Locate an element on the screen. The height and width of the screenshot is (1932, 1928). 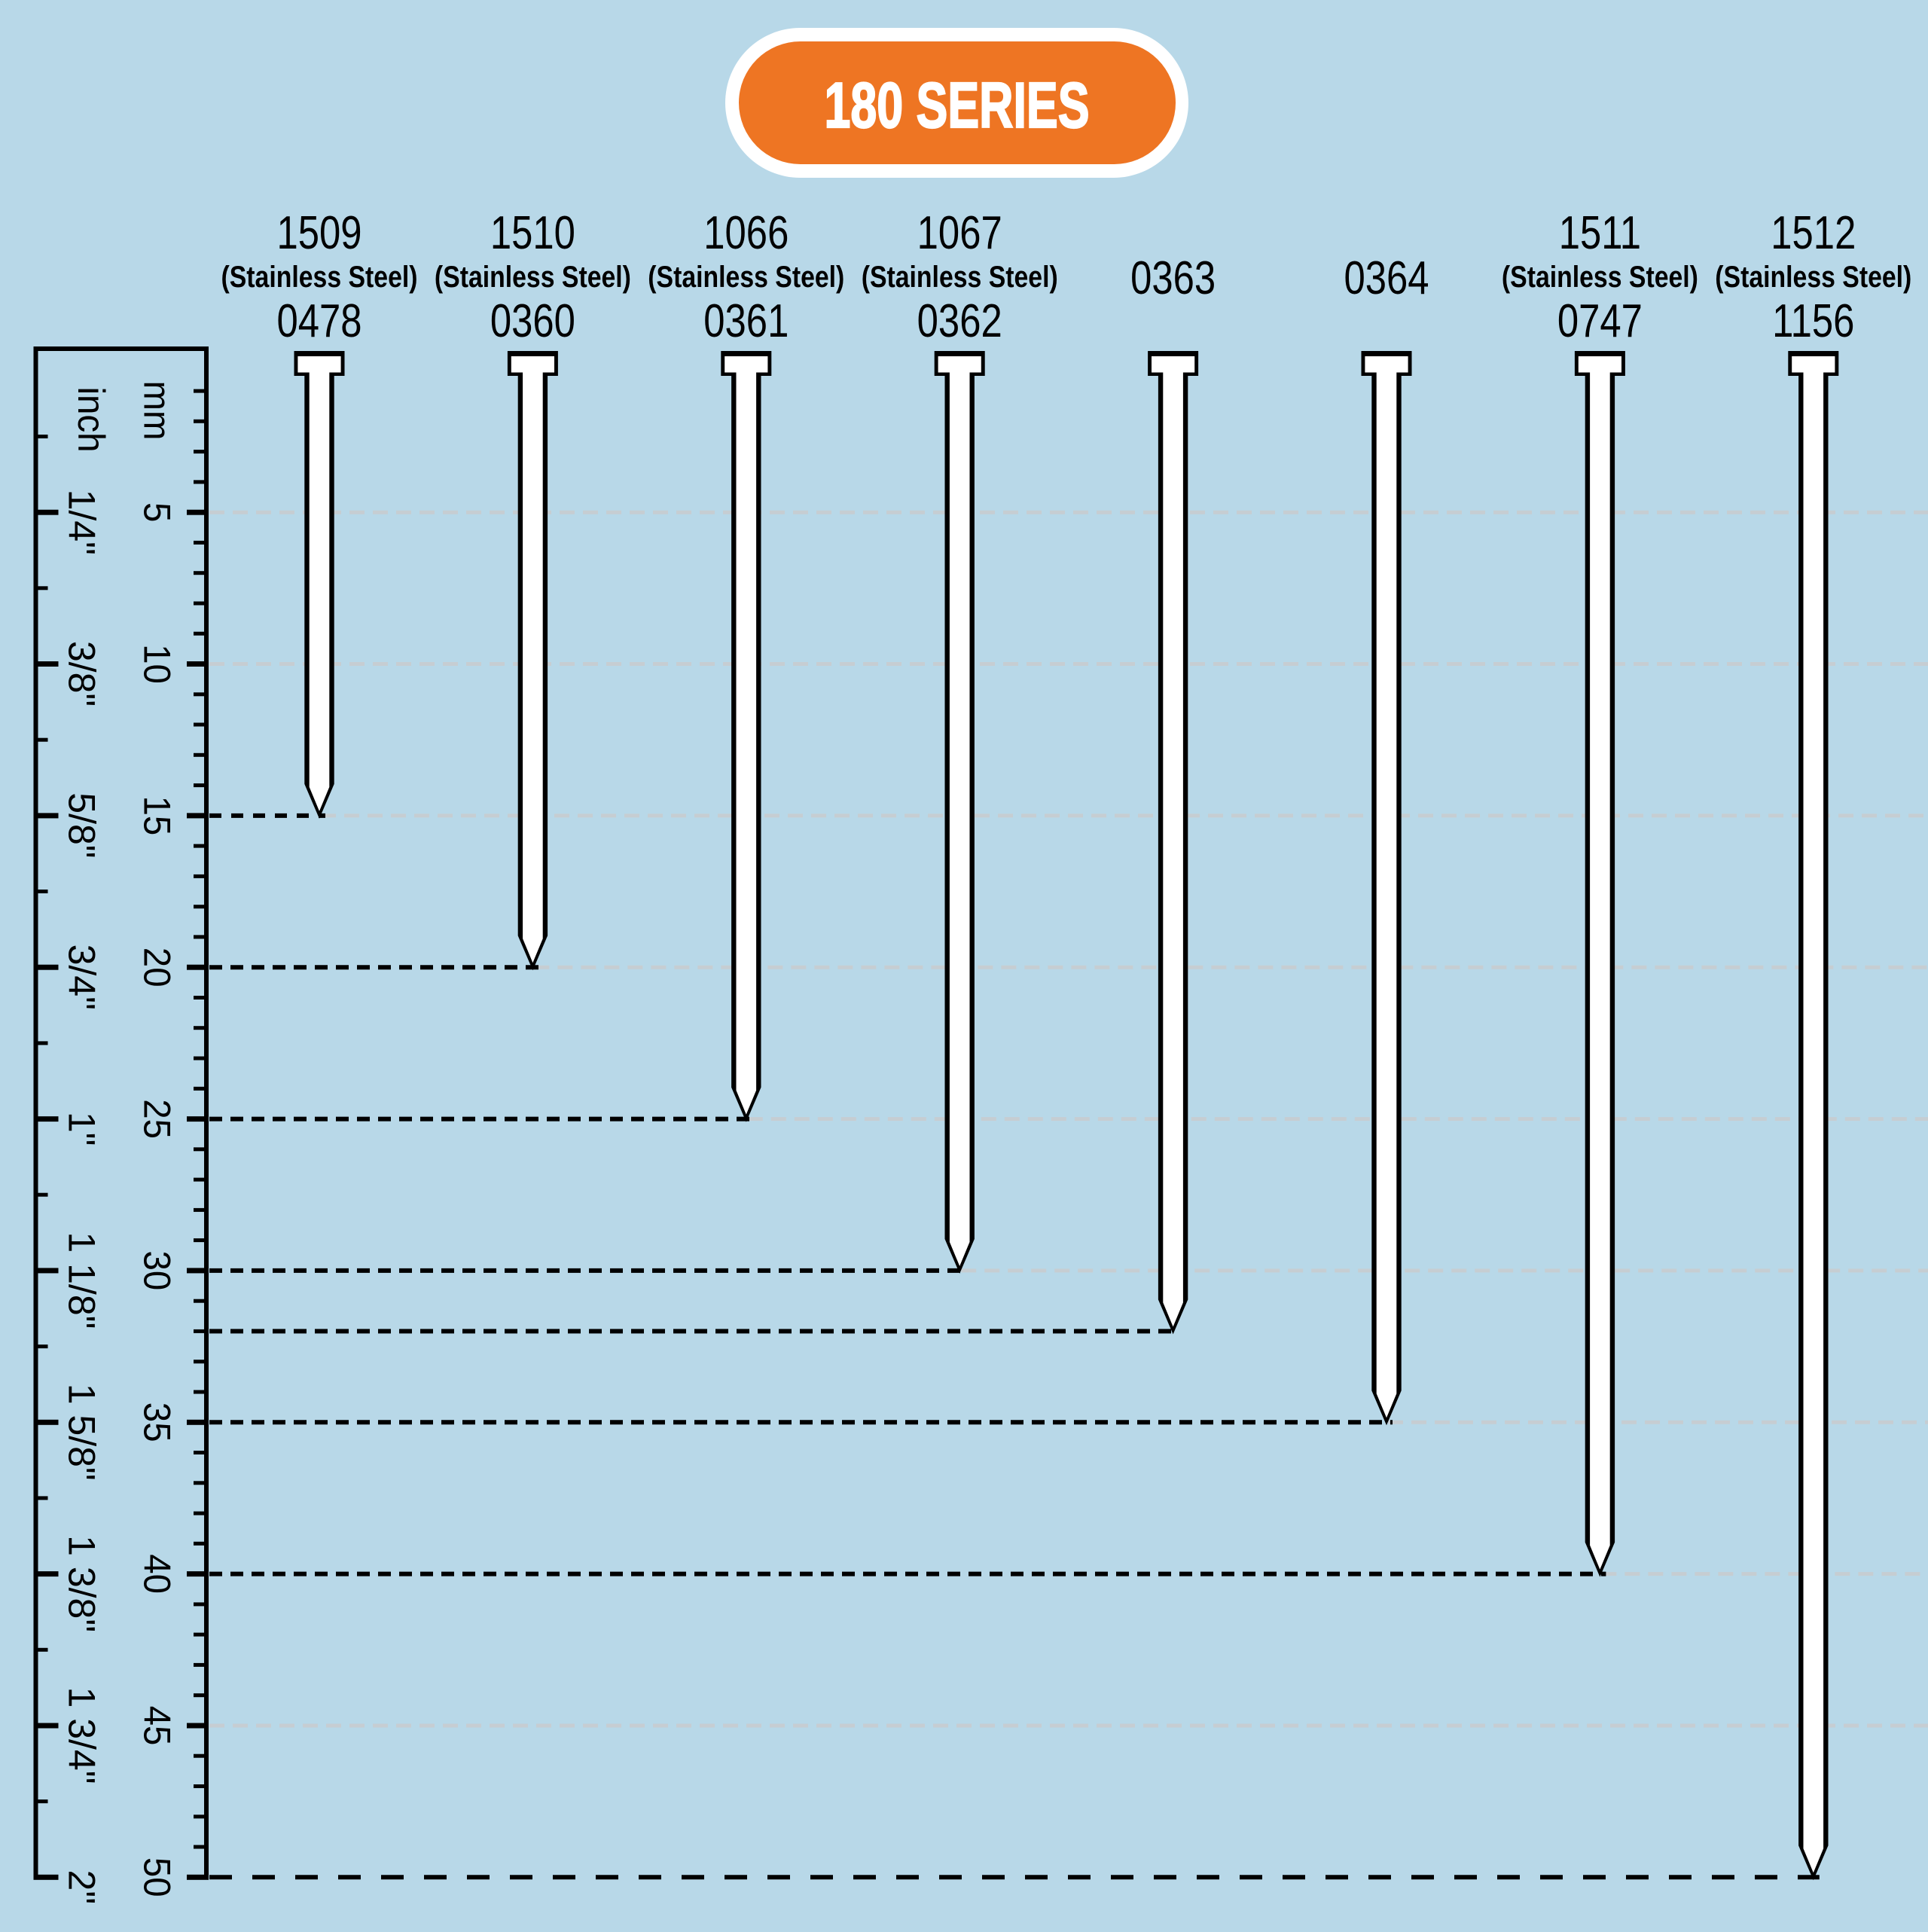
svg-text: 0747 is located at coordinates (1600, 321).